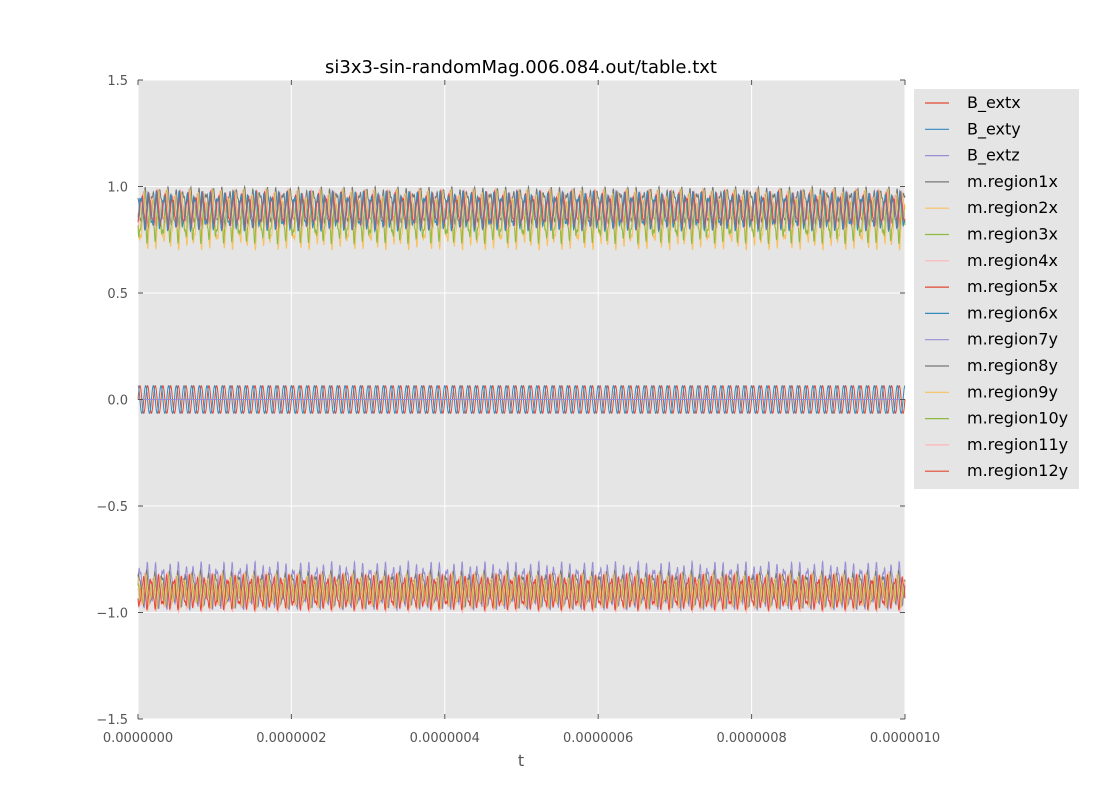 This screenshot has height=800, width=1100. I want to click on series-line-m-region12y, so click(521, 592).